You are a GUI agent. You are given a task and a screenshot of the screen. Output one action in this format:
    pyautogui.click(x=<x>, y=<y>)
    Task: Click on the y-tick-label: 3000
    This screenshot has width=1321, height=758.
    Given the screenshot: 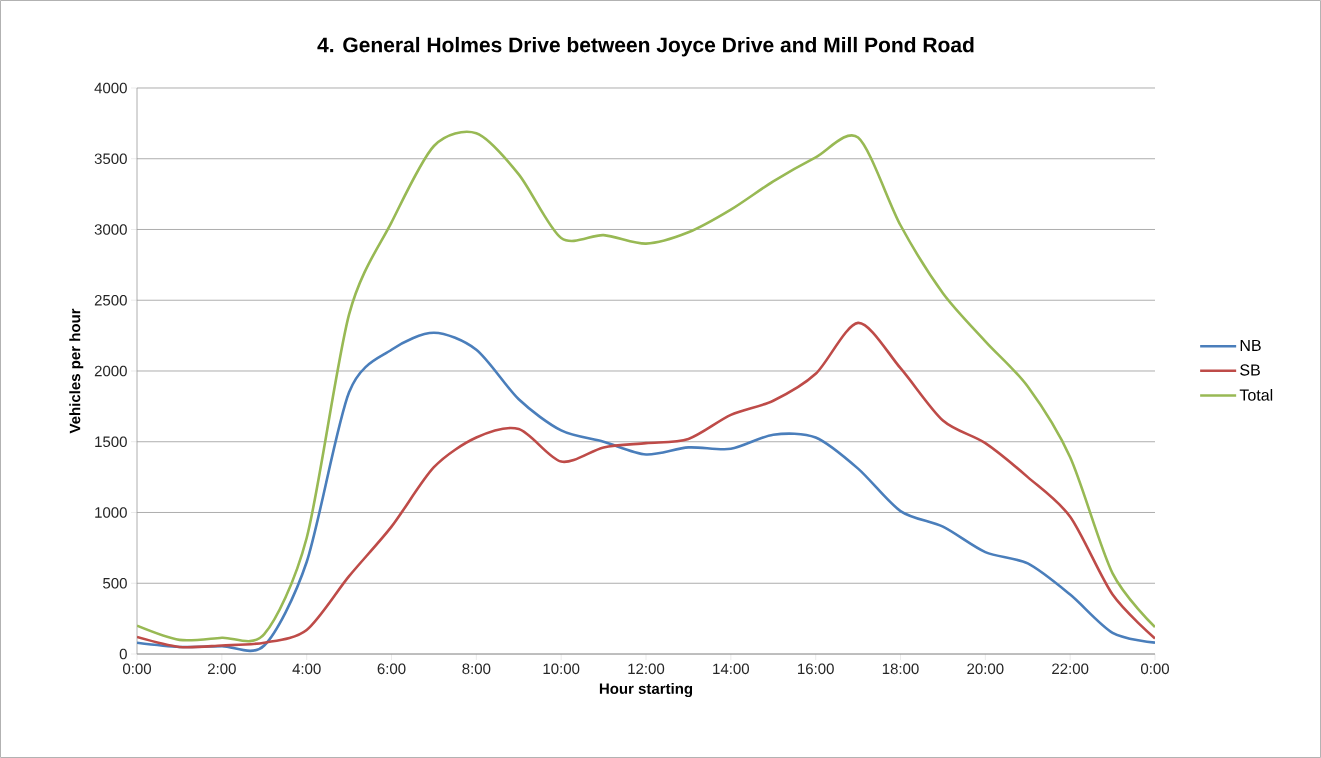 What is the action you would take?
    pyautogui.click(x=110, y=229)
    